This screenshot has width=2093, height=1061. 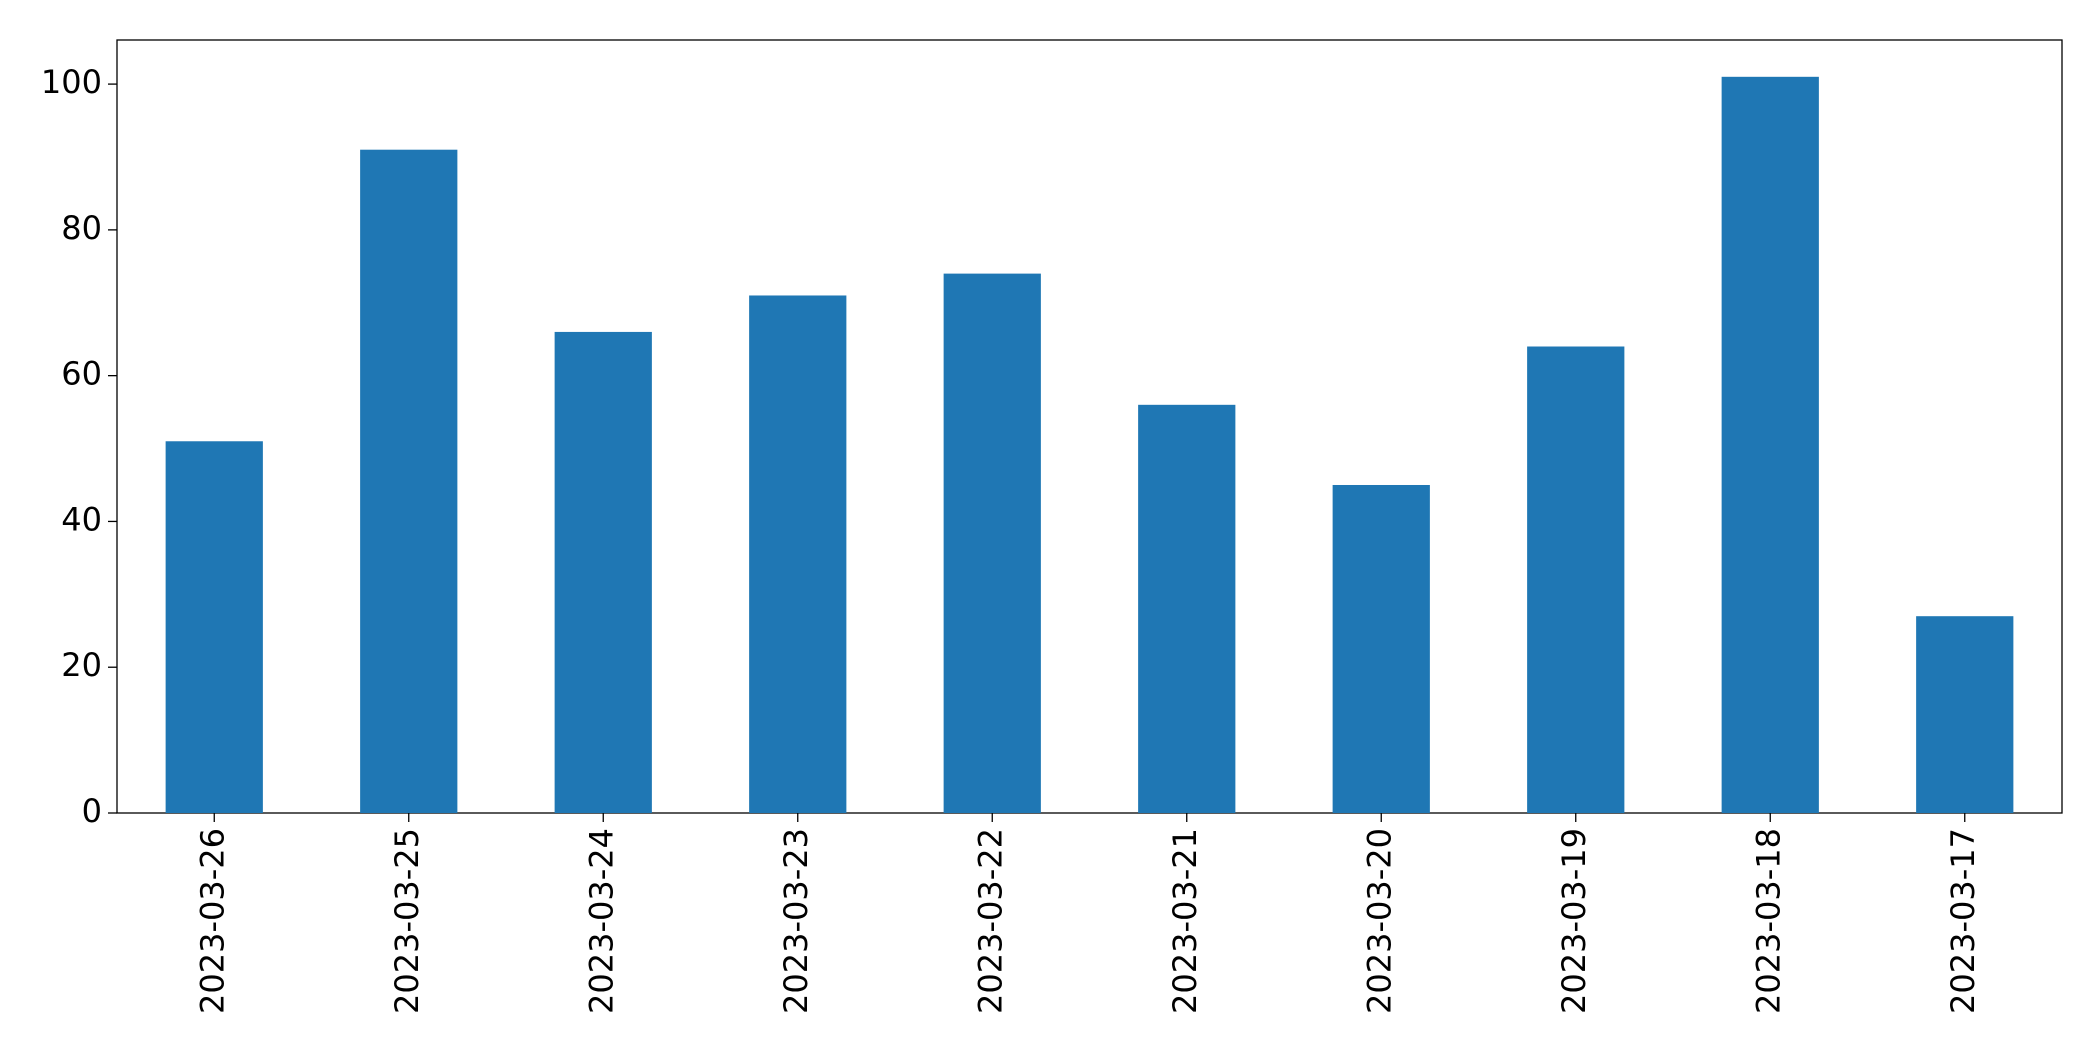 What do you see at coordinates (1574, 921) in the screenshot?
I see `x-tick-label: 2023-03-19` at bounding box center [1574, 921].